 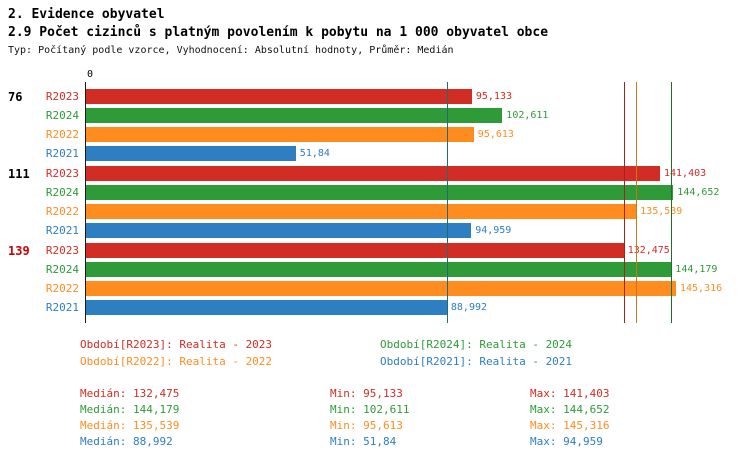 I want to click on bar-value-label: 94,959, so click(x=493, y=230).